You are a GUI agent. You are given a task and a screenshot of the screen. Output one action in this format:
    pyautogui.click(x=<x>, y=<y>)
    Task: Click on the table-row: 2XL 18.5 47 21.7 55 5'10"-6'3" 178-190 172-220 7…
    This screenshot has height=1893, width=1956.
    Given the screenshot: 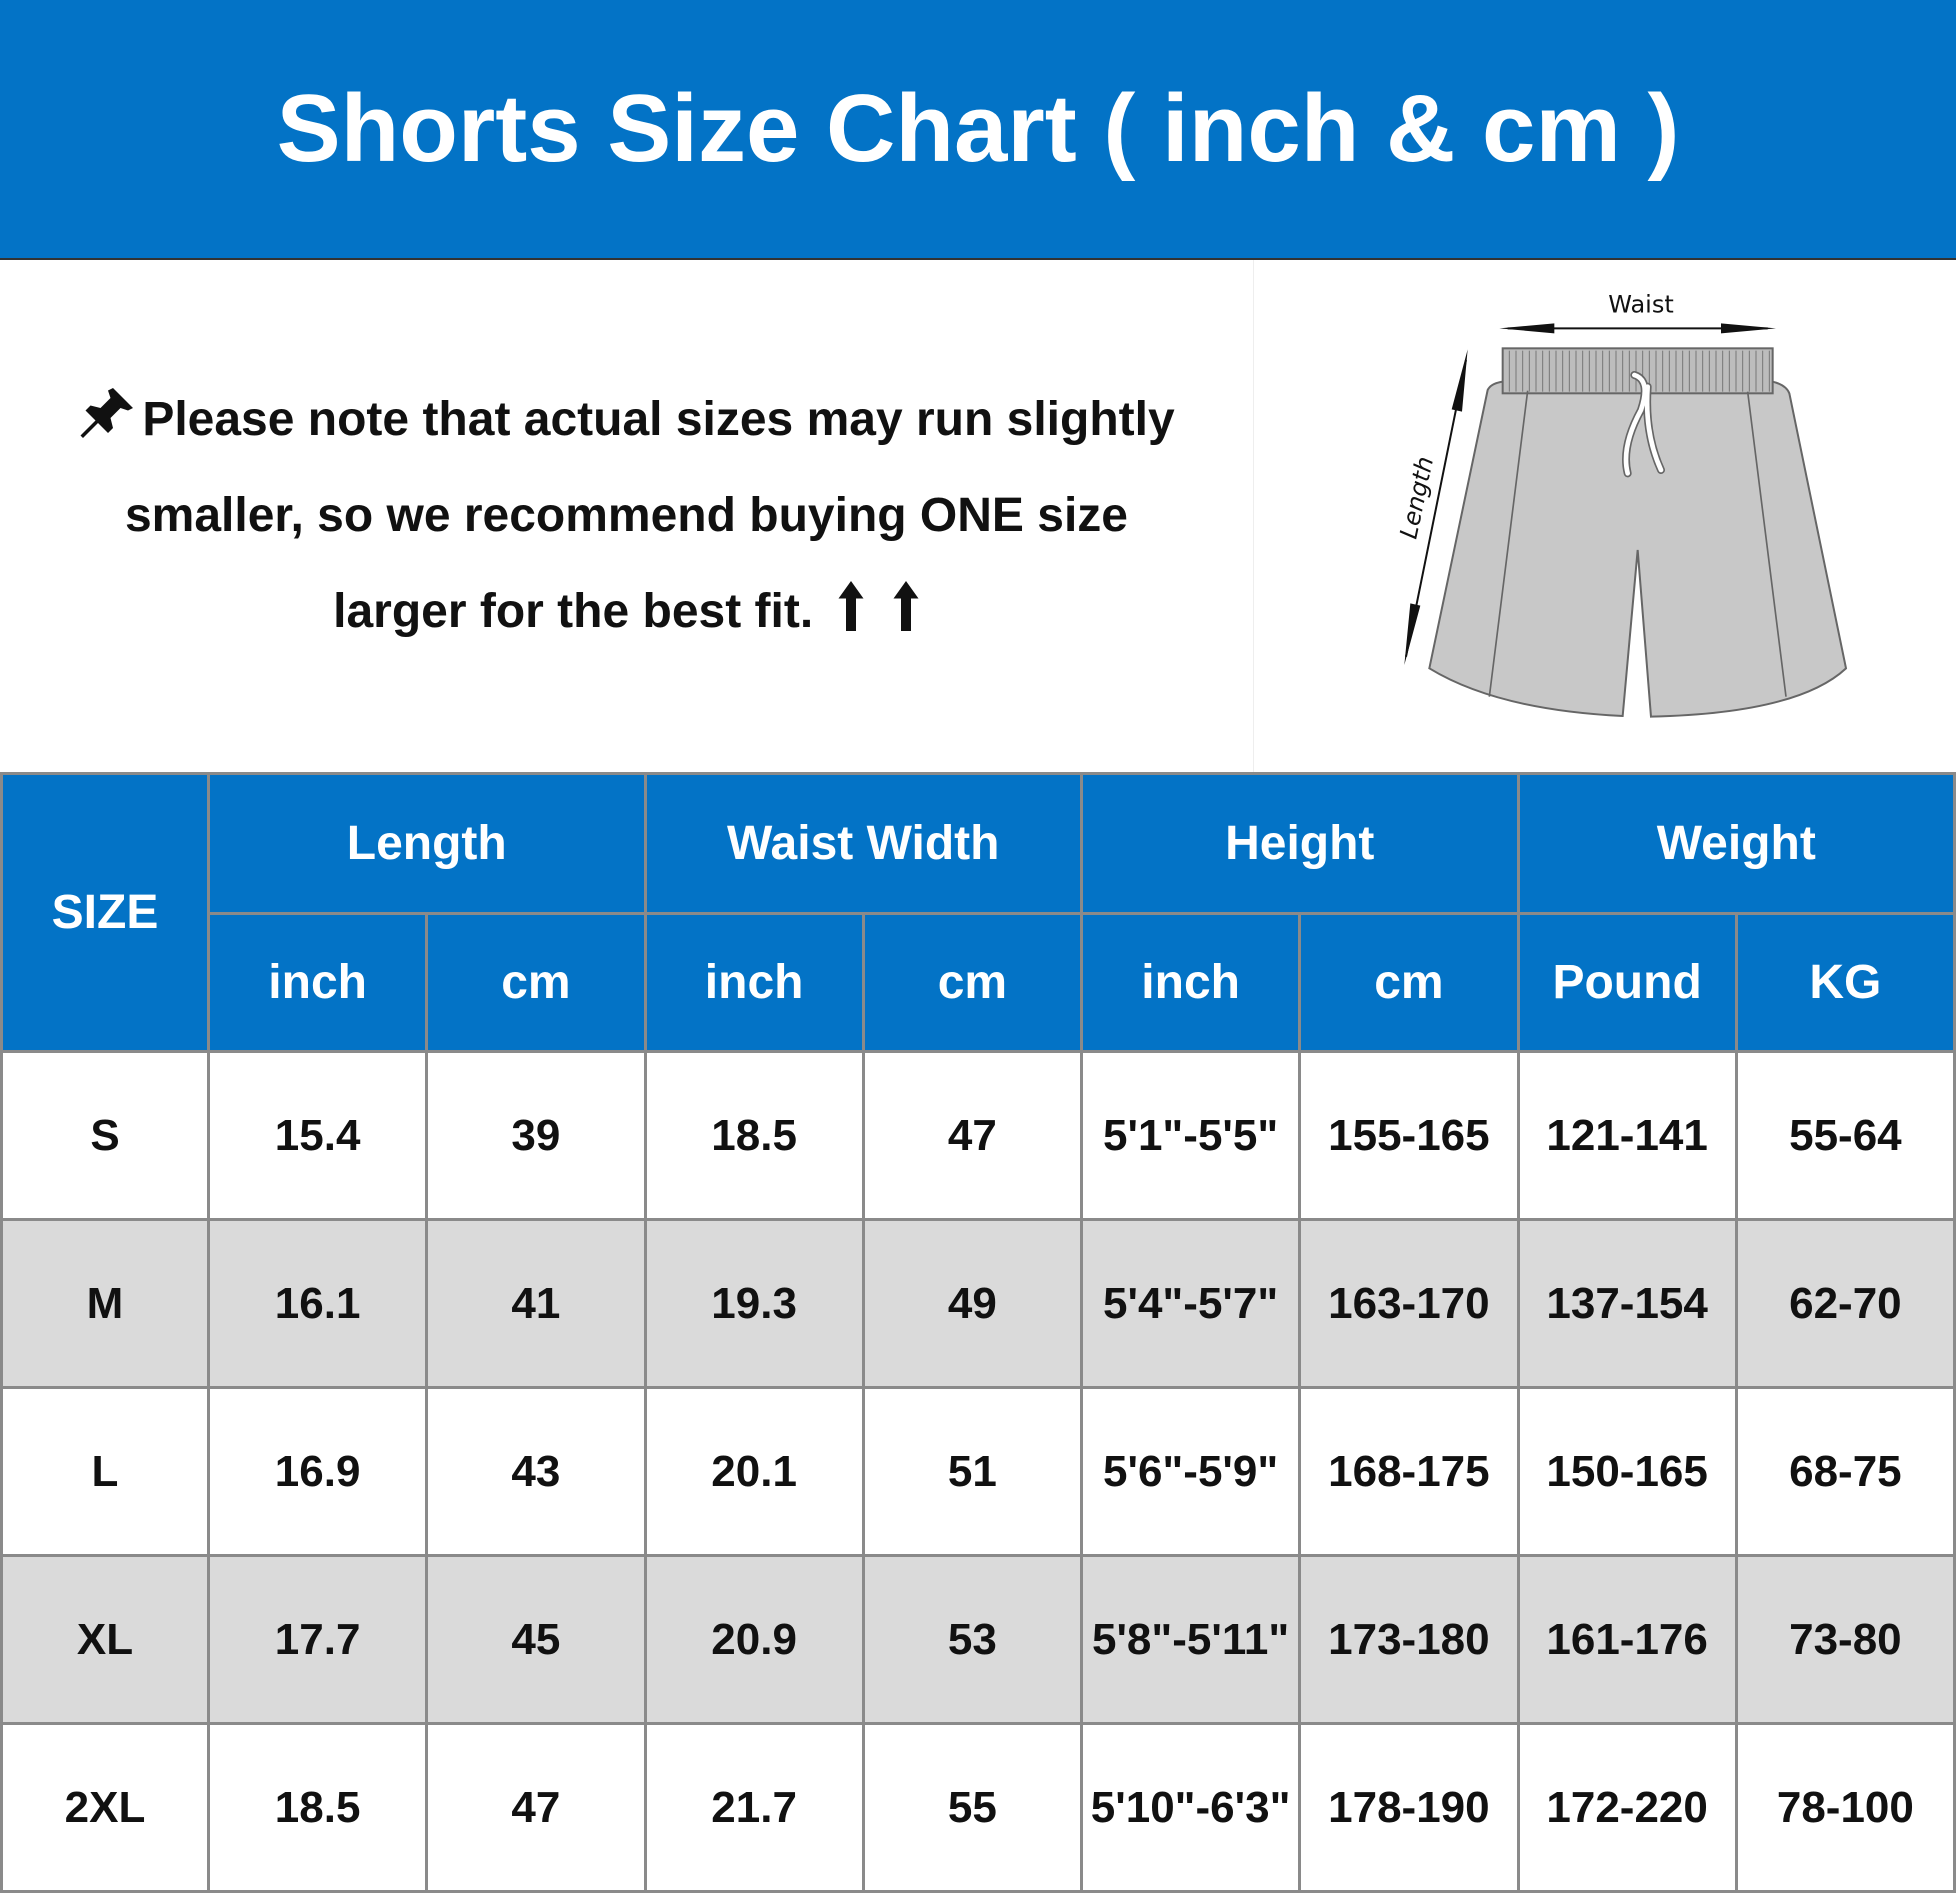 What is the action you would take?
    pyautogui.click(x=978, y=1807)
    